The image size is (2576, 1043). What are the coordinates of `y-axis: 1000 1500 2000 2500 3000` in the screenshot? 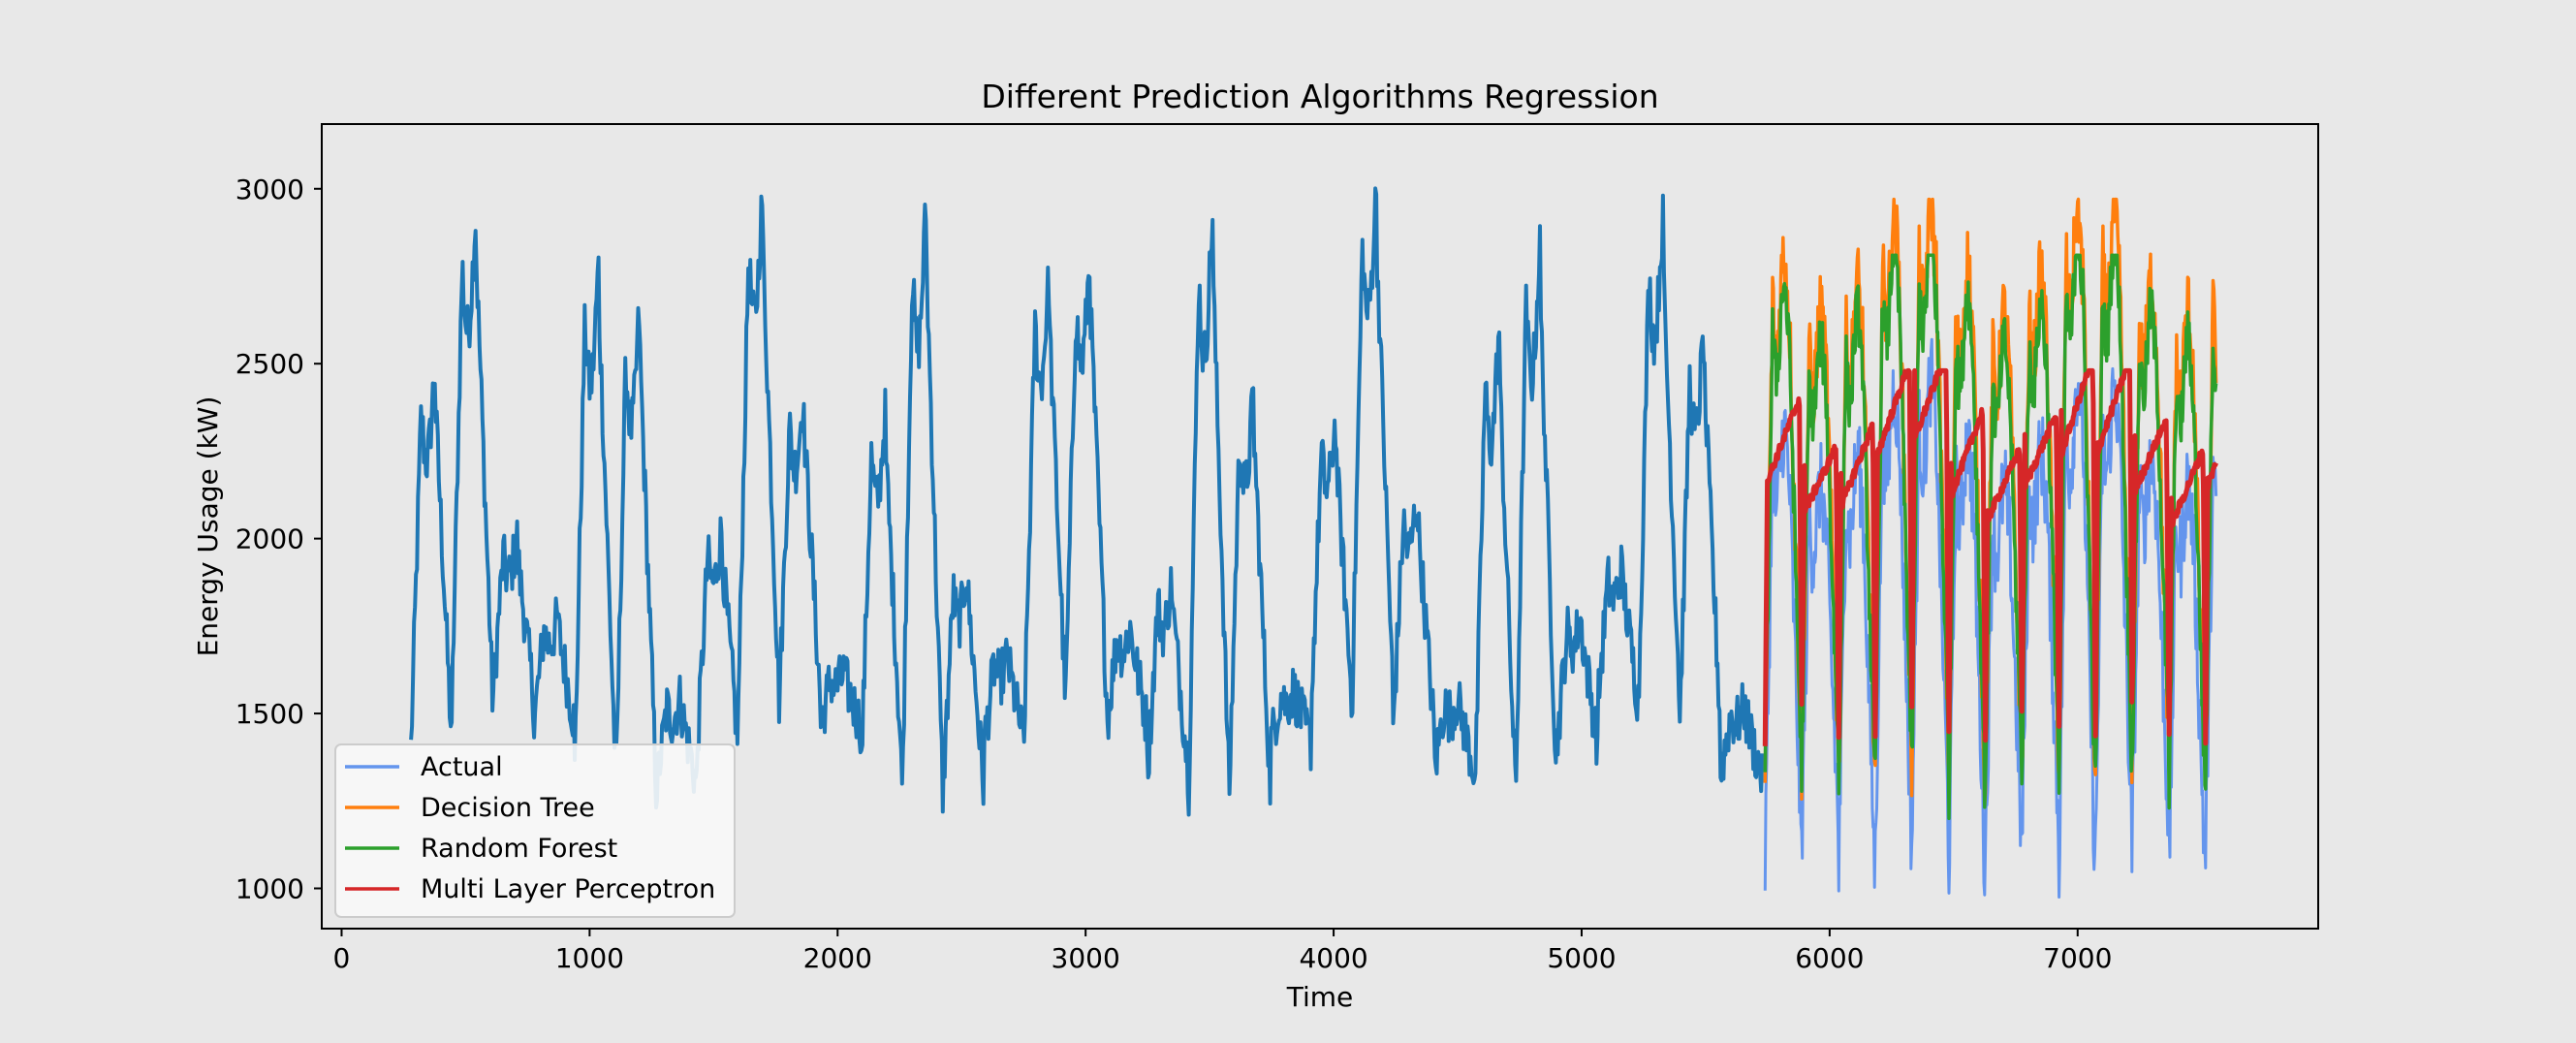 It's located at (279, 539).